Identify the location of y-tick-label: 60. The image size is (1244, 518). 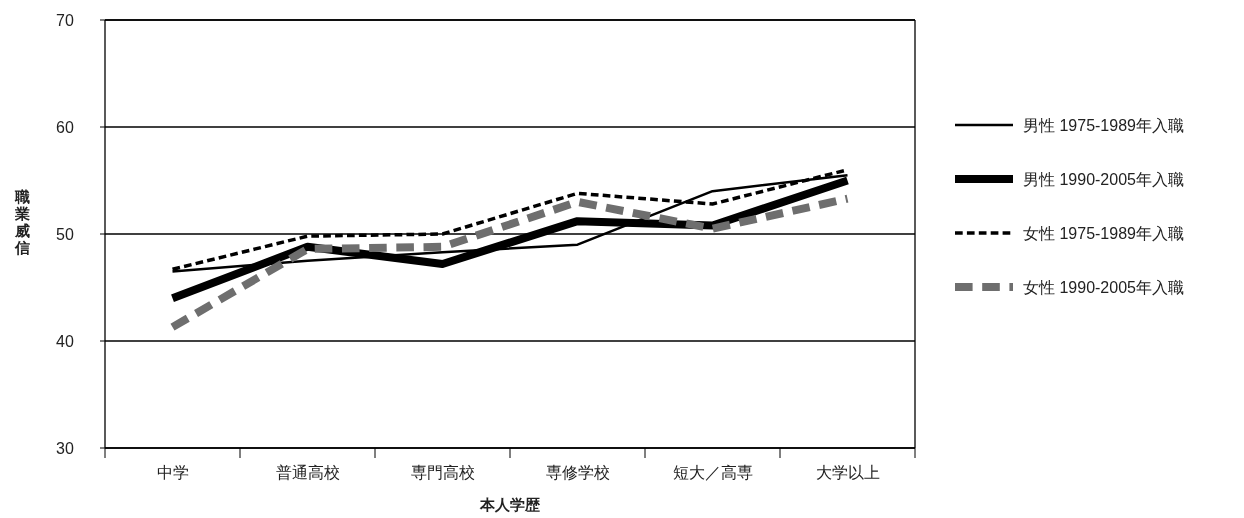
(65, 127).